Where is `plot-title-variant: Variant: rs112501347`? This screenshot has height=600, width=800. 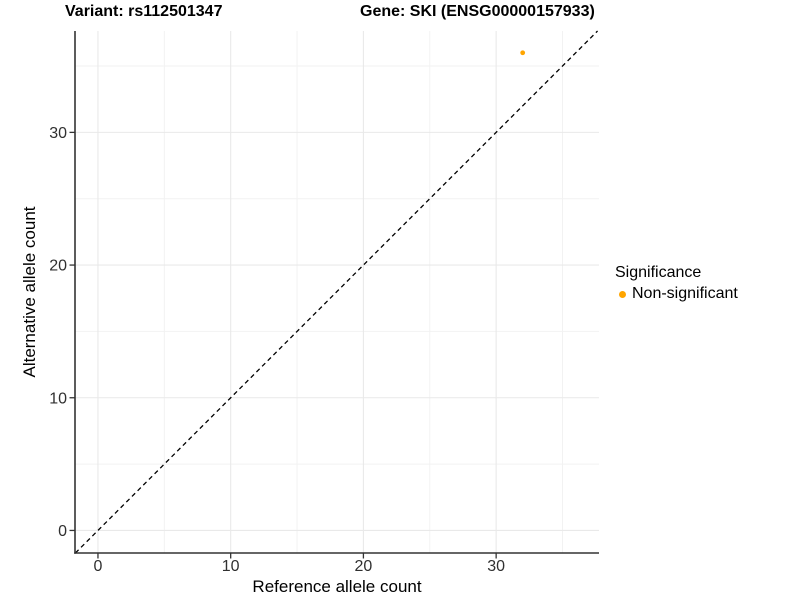
plot-title-variant: Variant: rs112501347 is located at coordinates (144, 11).